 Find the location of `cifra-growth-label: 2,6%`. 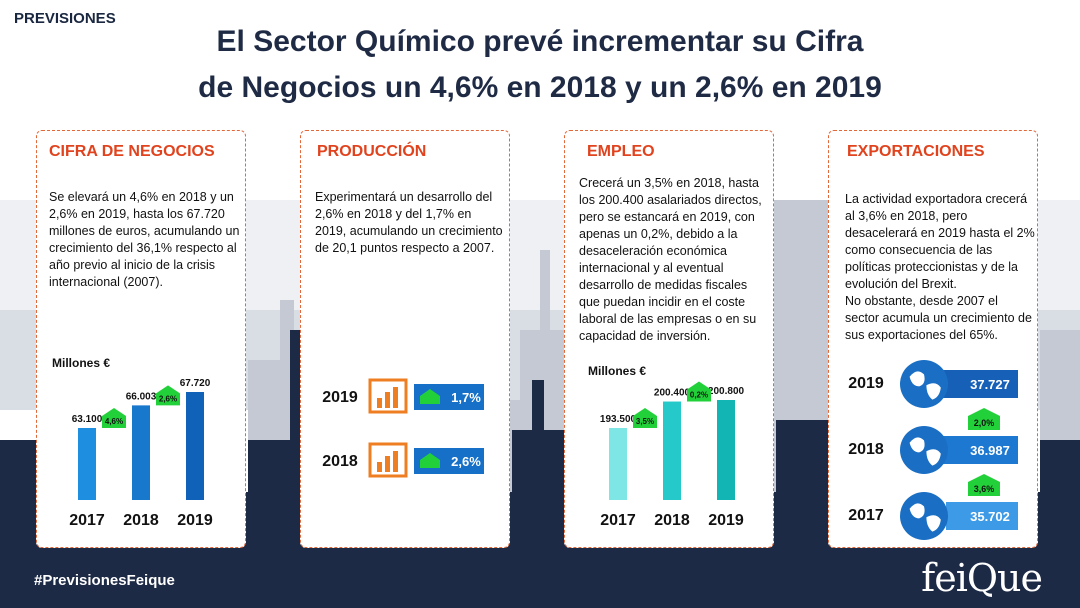

cifra-growth-label: 2,6% is located at coordinates (168, 398).